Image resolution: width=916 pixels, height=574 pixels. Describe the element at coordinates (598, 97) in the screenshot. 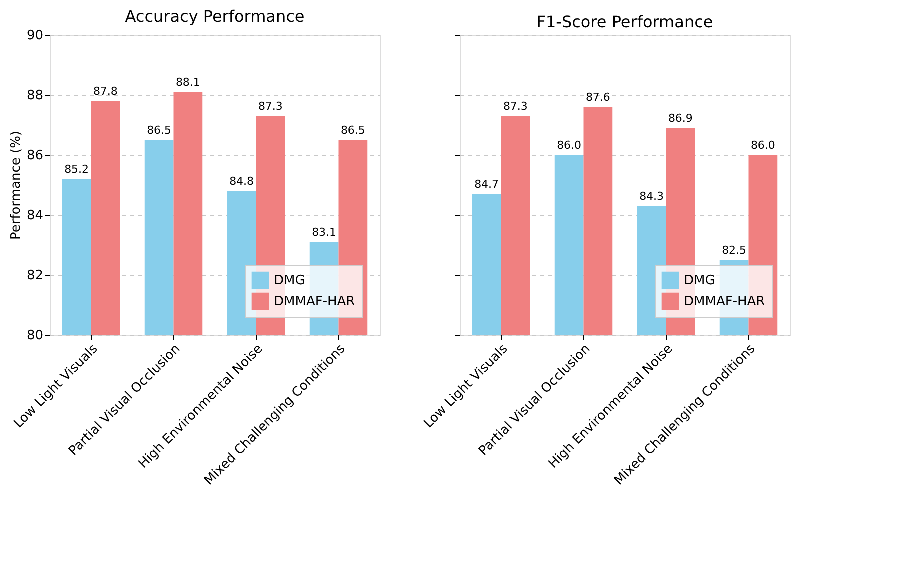

I see `data-label: 87.6` at that location.